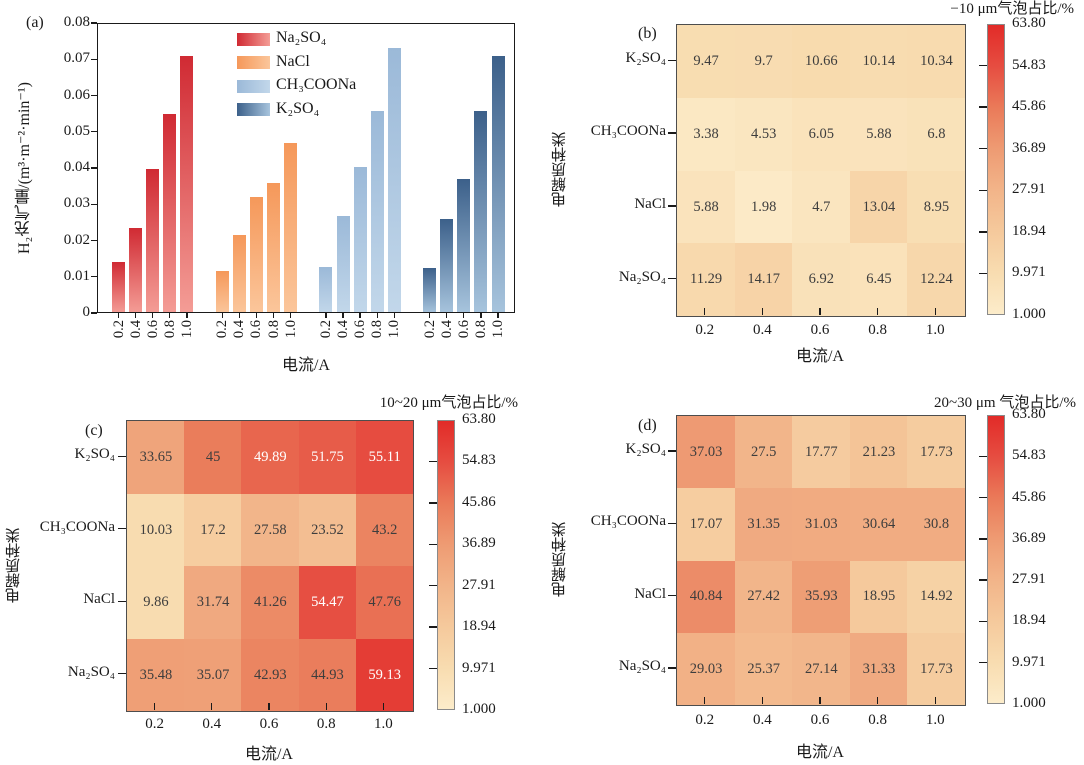 The width and height of the screenshot is (1084, 765). Describe the element at coordinates (821, 206) in the screenshot. I see `heatmap-cell-value: 4.7` at that location.